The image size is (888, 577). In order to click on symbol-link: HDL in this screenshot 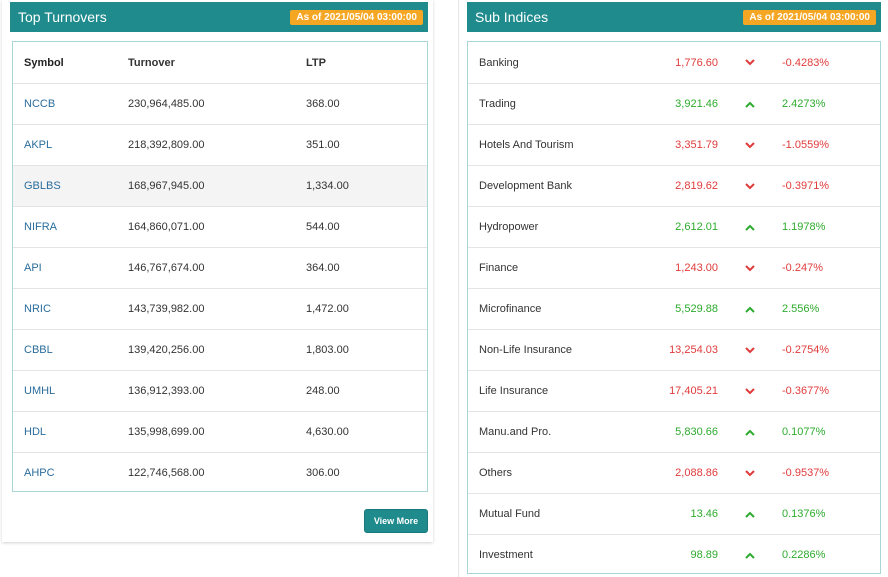, I will do `click(35, 432)`.